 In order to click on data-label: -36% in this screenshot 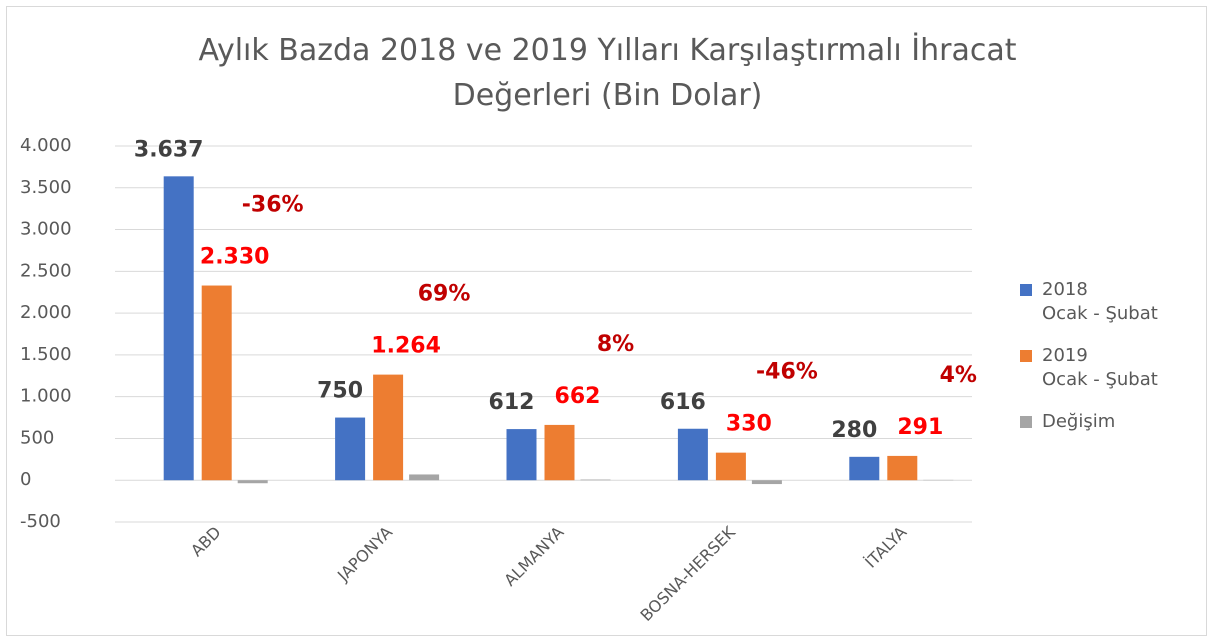, I will do `click(273, 205)`.